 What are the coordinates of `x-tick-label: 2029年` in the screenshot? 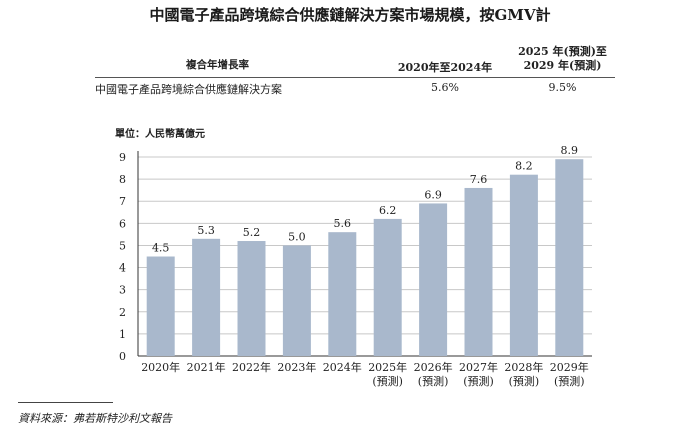 It's located at (569, 367).